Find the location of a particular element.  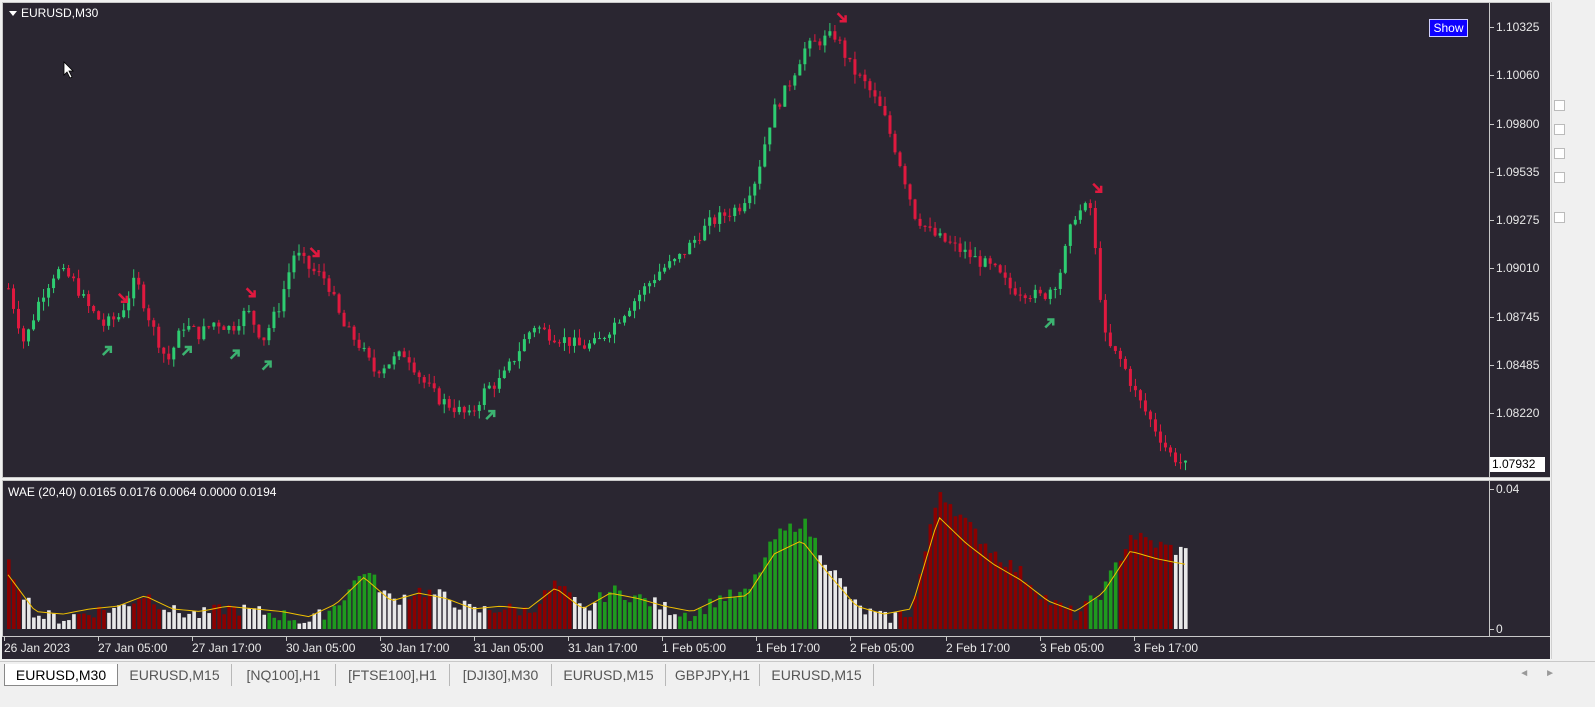

sell-arrow-icon is located at coordinates (1097, 188).